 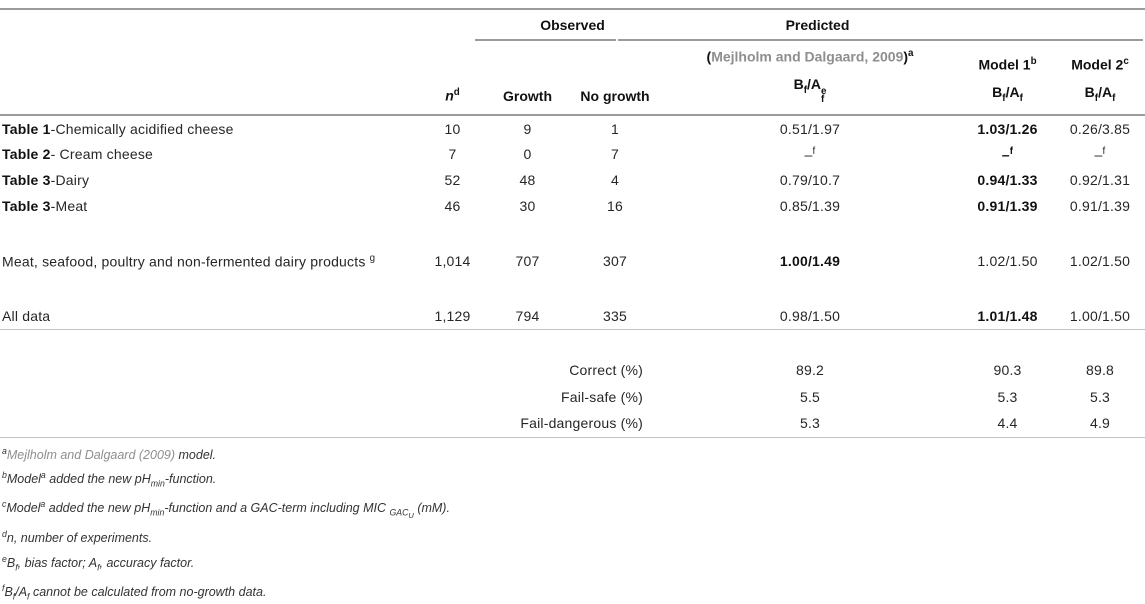 What do you see at coordinates (210, 128) in the screenshot?
I see `cell-label: Table 1-Chemically acidified cheese` at bounding box center [210, 128].